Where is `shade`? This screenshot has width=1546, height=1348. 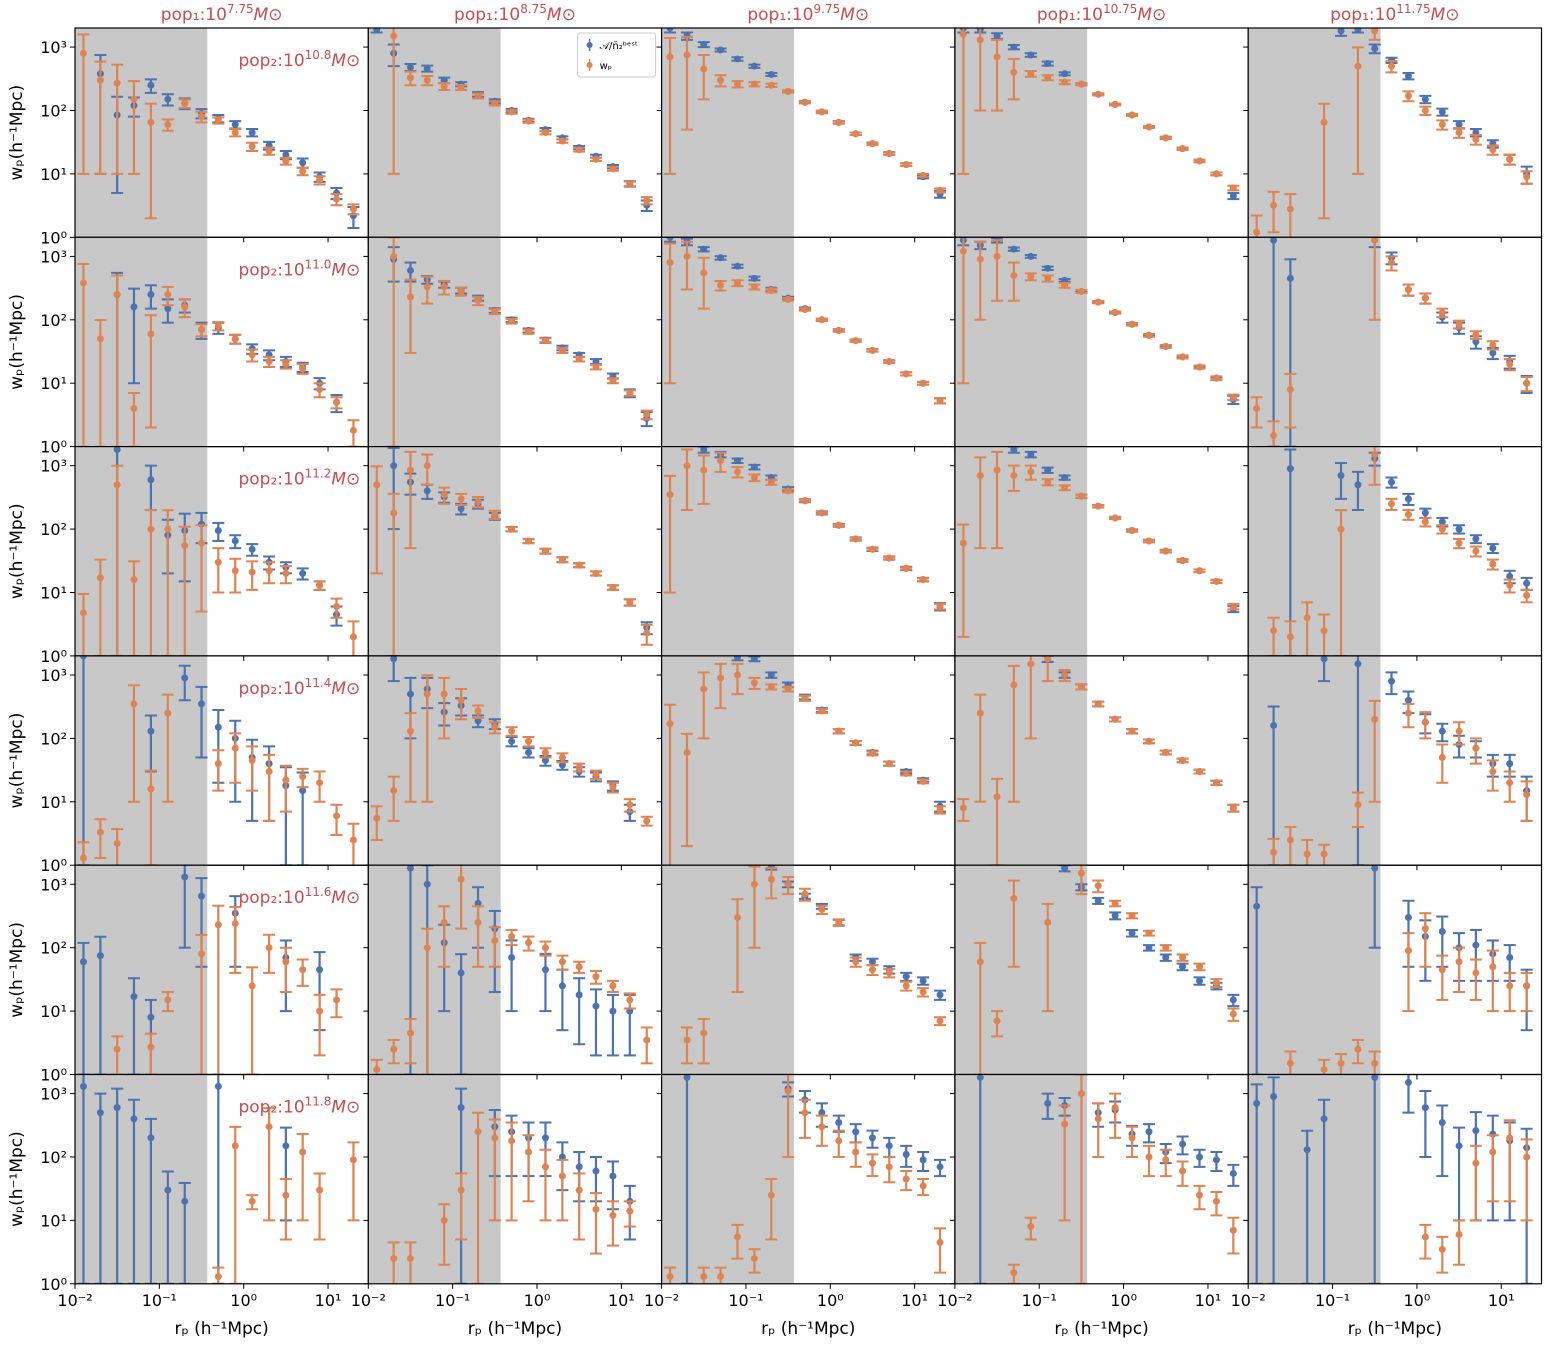 shade is located at coordinates (1314, 1179).